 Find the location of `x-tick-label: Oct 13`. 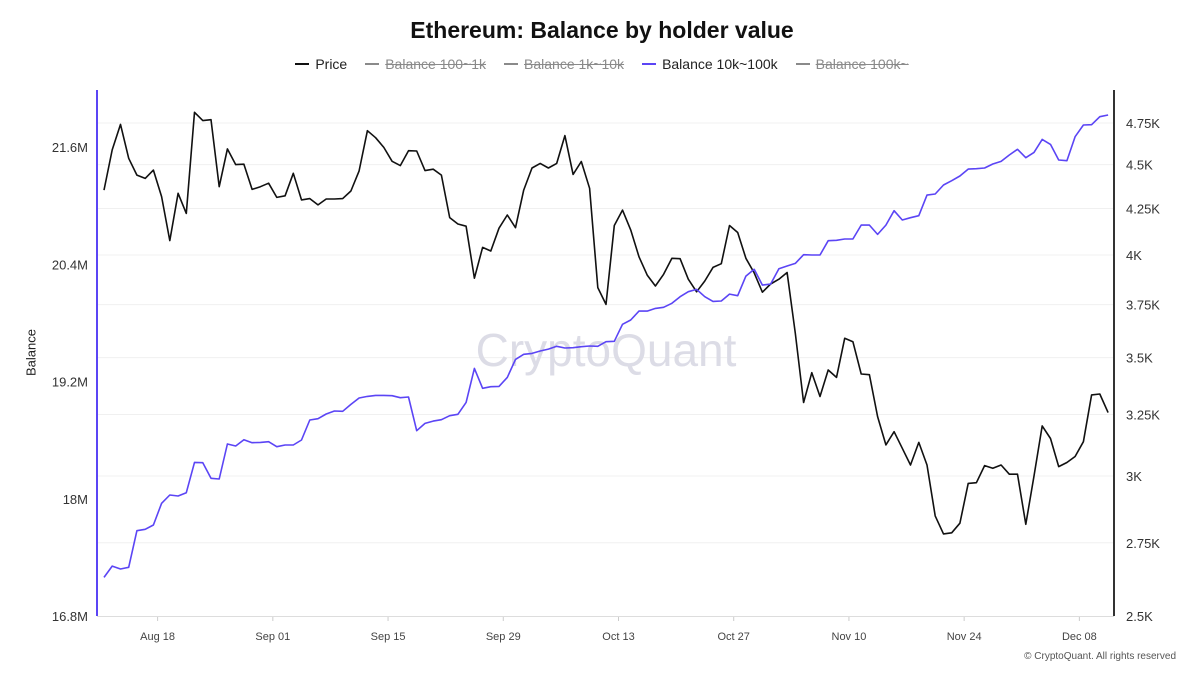

x-tick-label: Oct 13 is located at coordinates (618, 637).